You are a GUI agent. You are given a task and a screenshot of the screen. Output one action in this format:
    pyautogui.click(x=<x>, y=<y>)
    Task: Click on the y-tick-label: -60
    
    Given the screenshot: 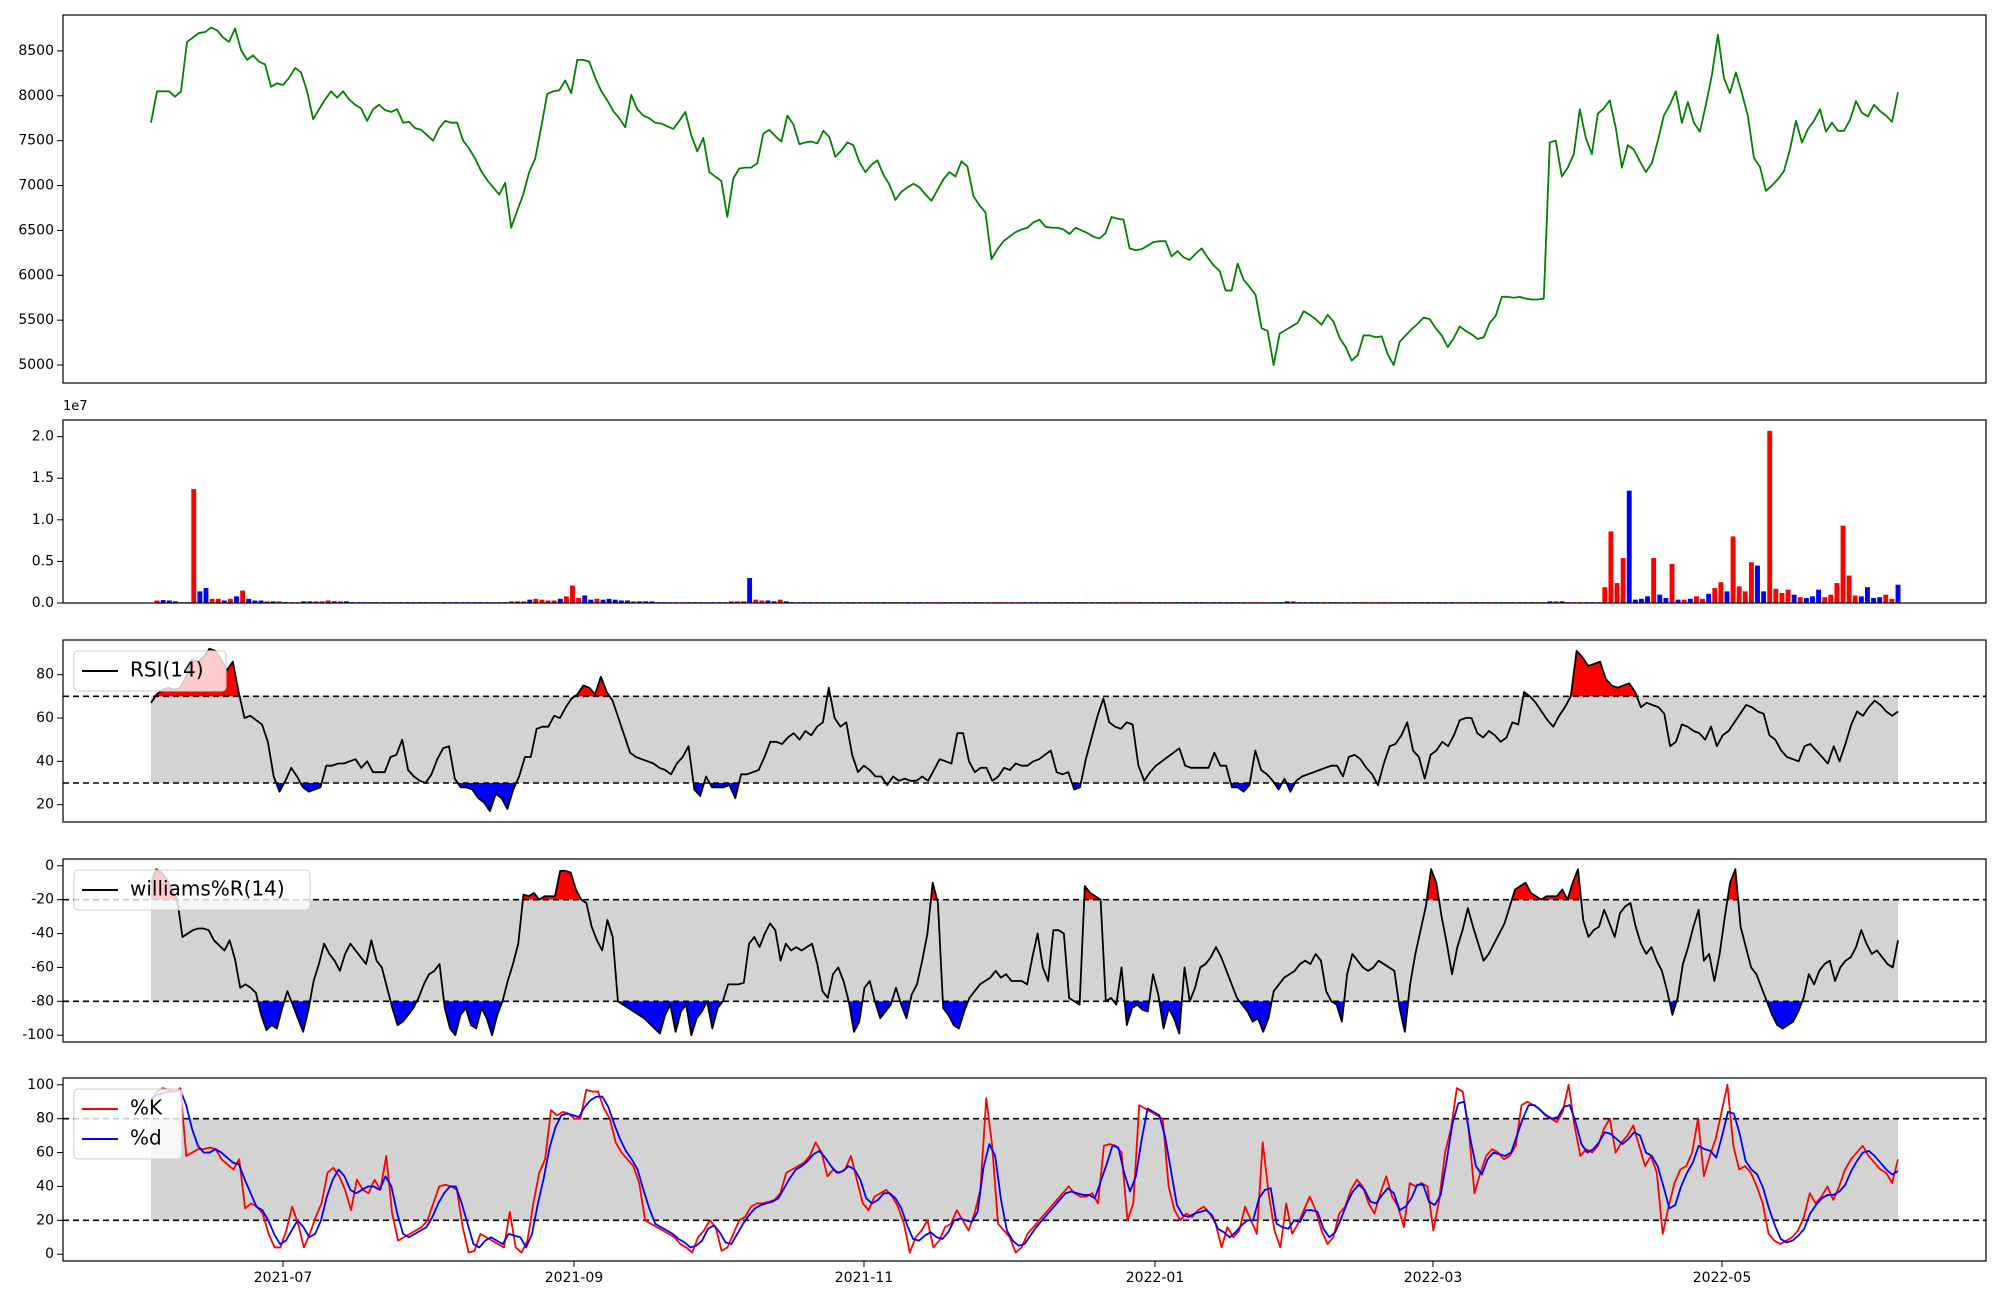 What is the action you would take?
    pyautogui.click(x=42, y=967)
    